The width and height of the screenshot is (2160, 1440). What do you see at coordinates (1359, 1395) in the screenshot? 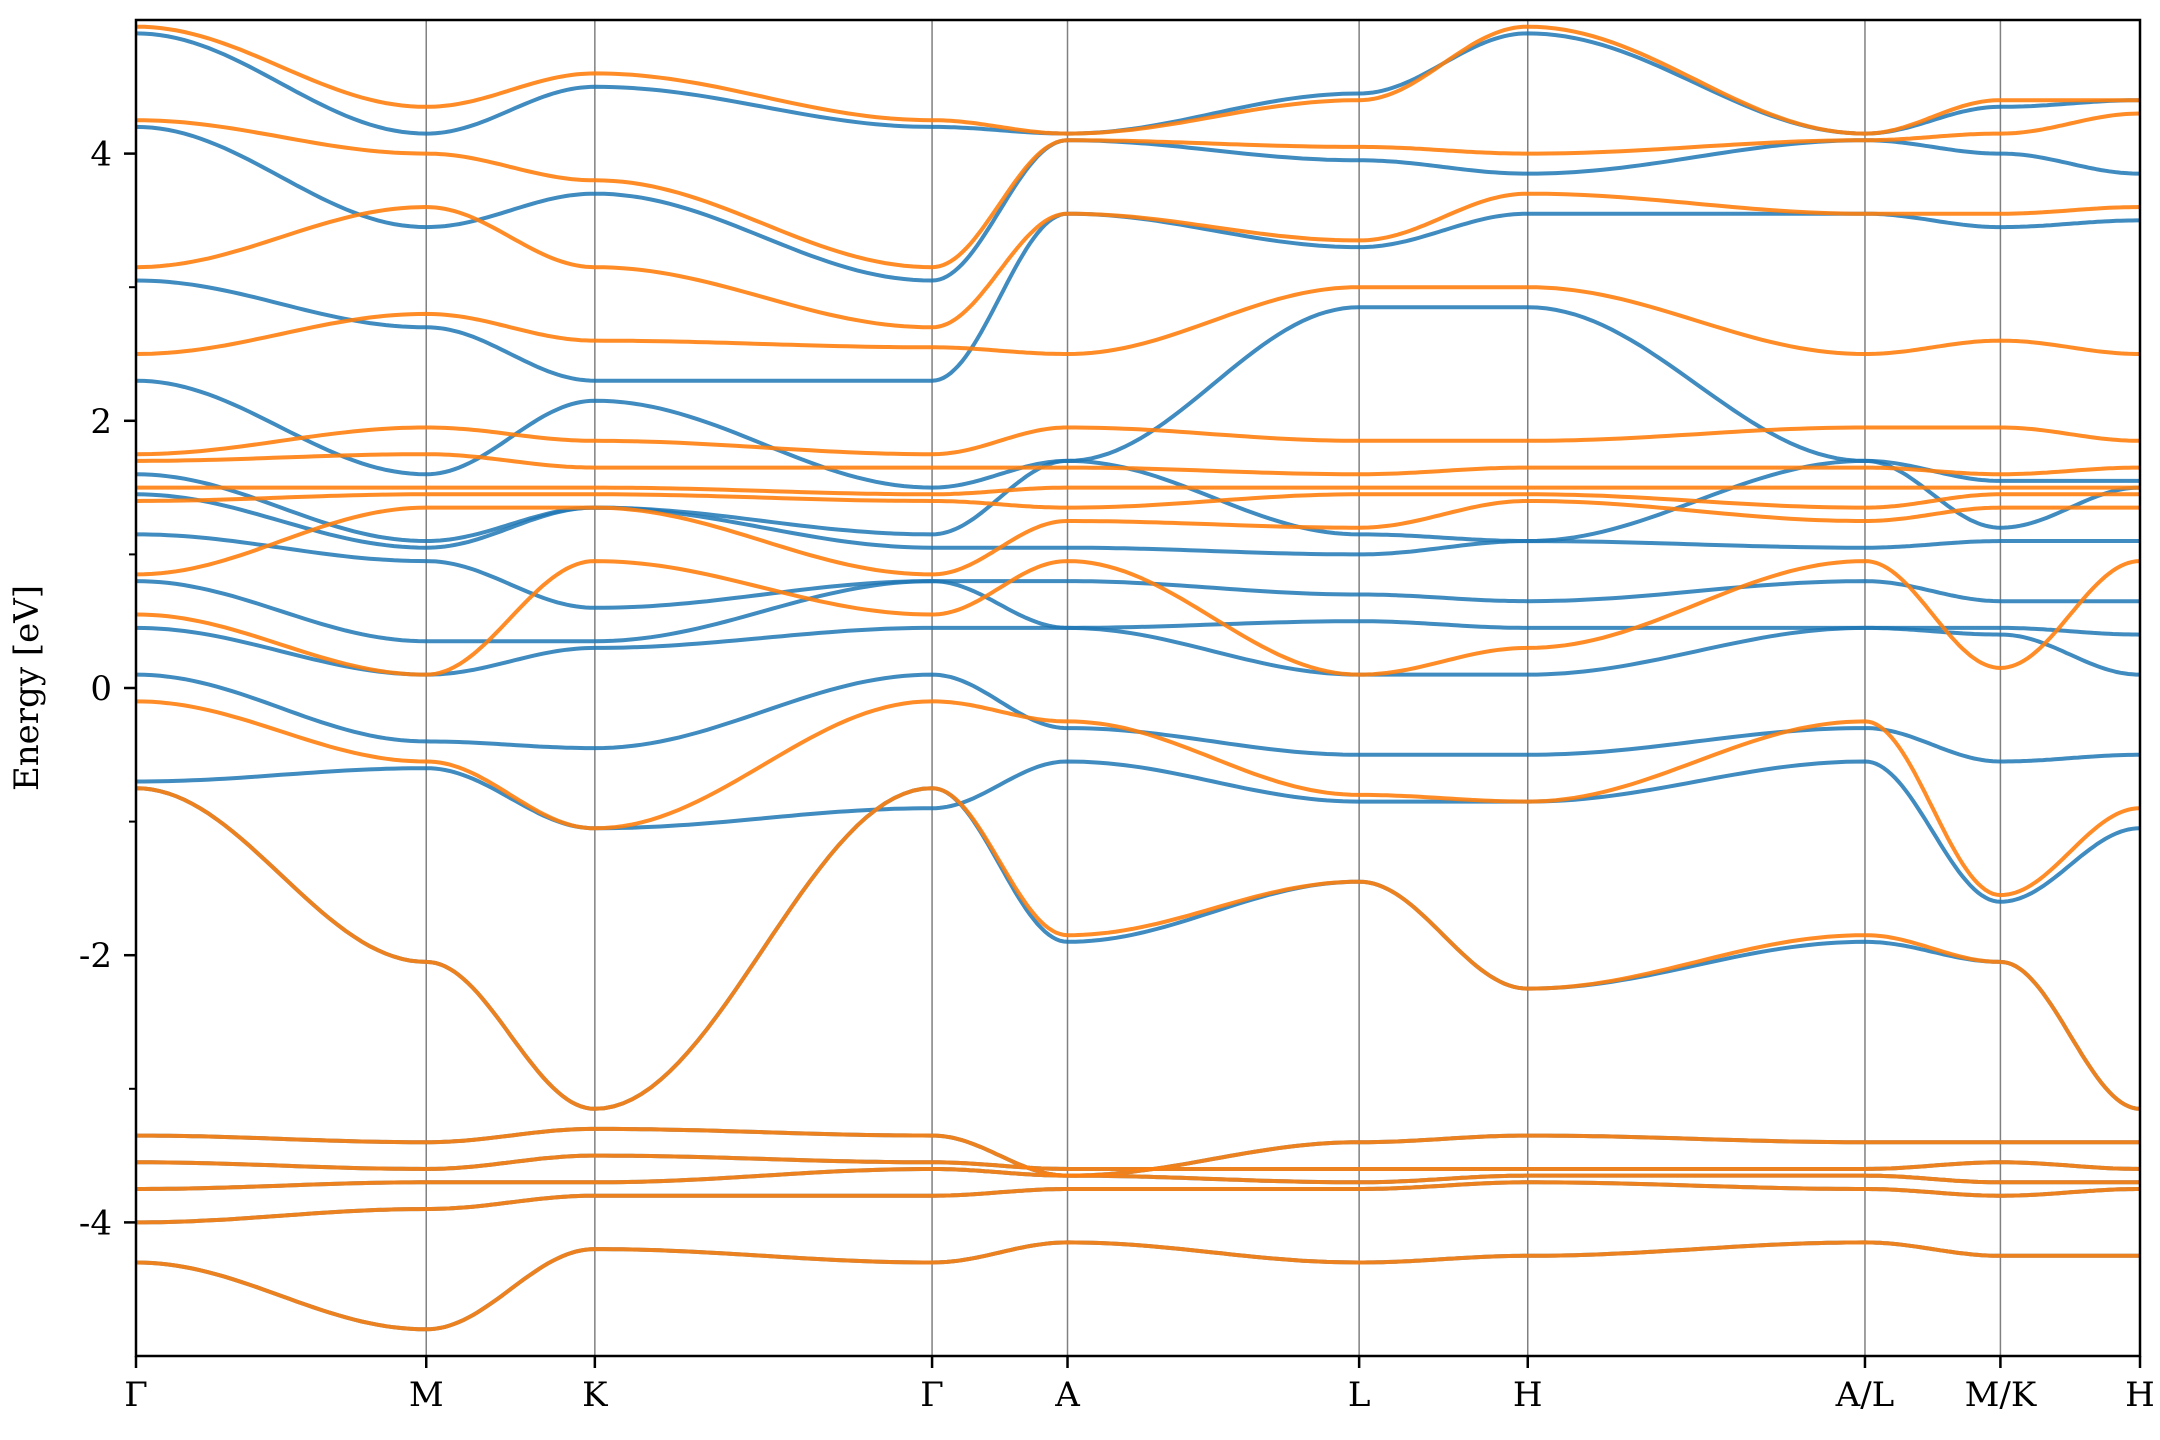
I see `kpoint-label: L` at bounding box center [1359, 1395].